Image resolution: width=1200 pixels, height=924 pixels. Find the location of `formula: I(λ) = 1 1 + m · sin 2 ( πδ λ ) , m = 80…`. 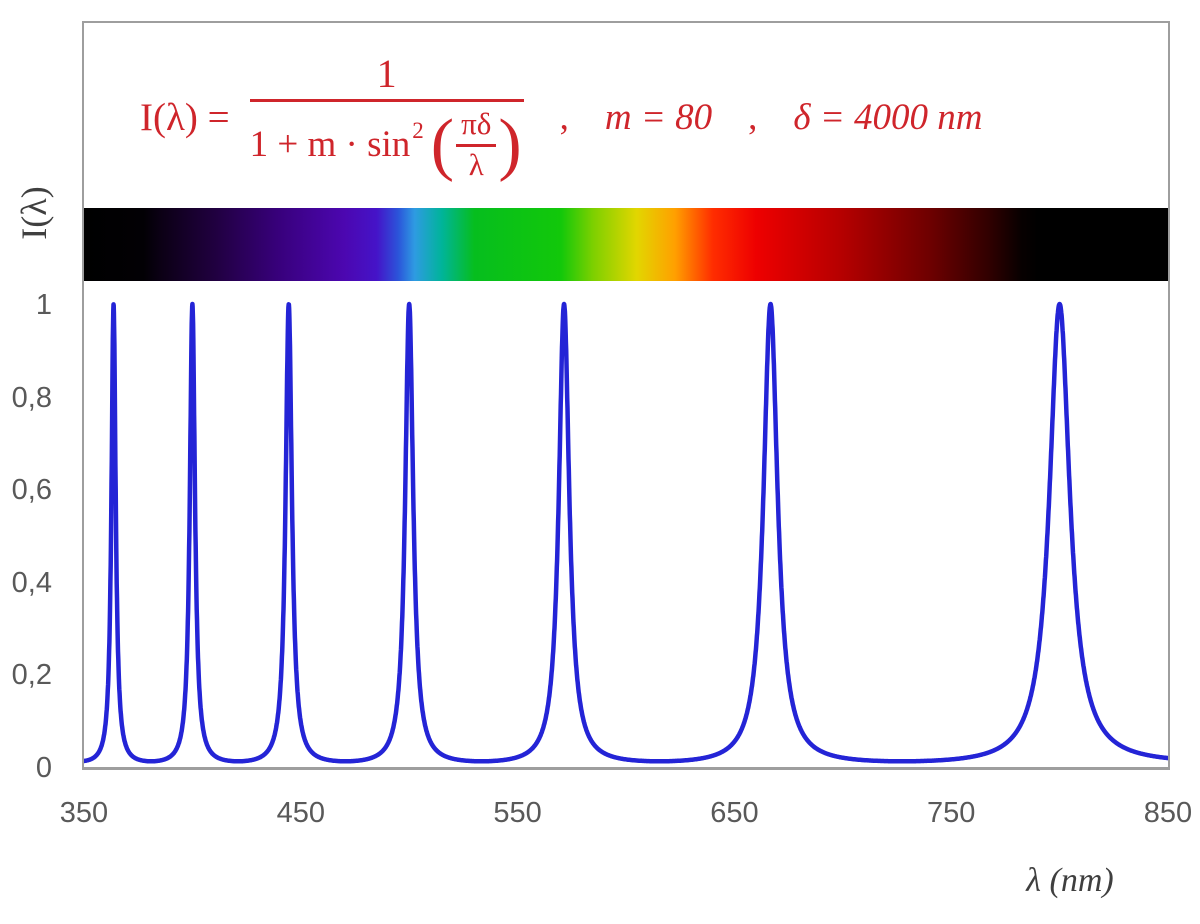

formula: I(λ) = 1 1 + m · sin 2 ( πδ λ ) , m = 80… is located at coordinates (561, 117).